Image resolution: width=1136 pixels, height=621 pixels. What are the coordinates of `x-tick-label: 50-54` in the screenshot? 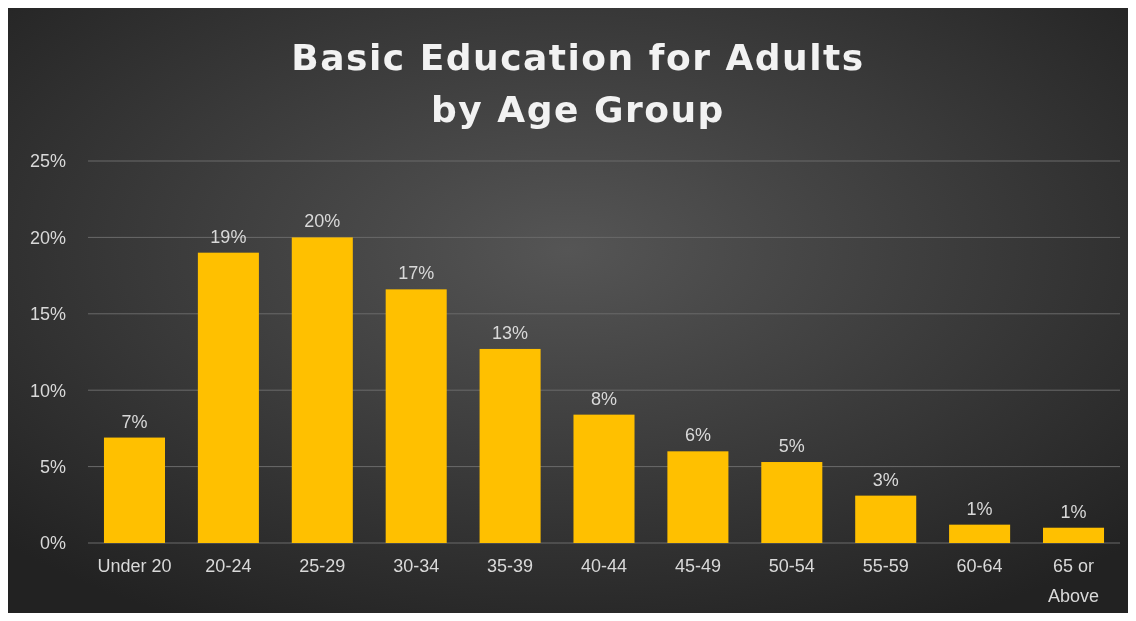 It's located at (791, 566).